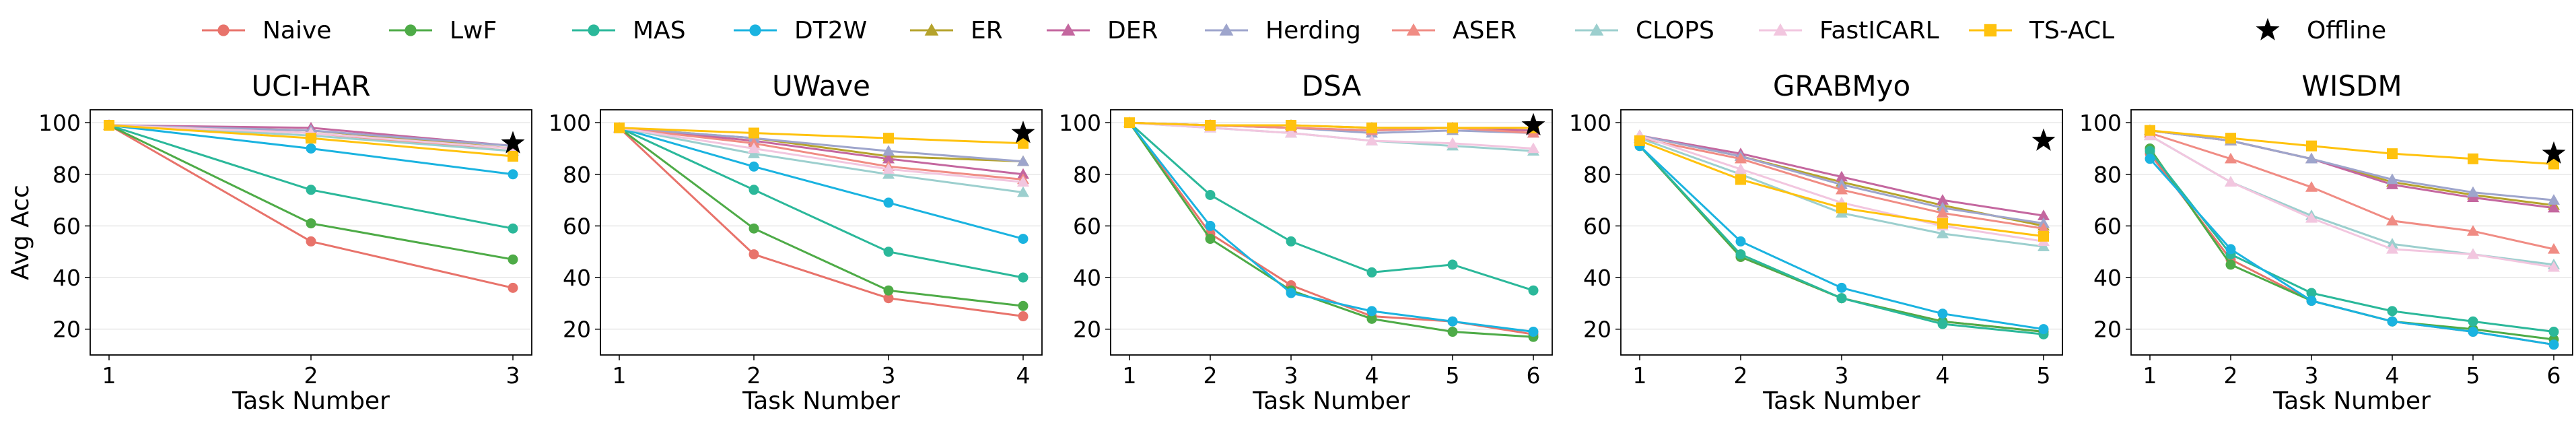 The image size is (2576, 423). Describe the element at coordinates (2041, 30) in the screenshot. I see `legend-item-ts-acl: TS-ACL` at that location.